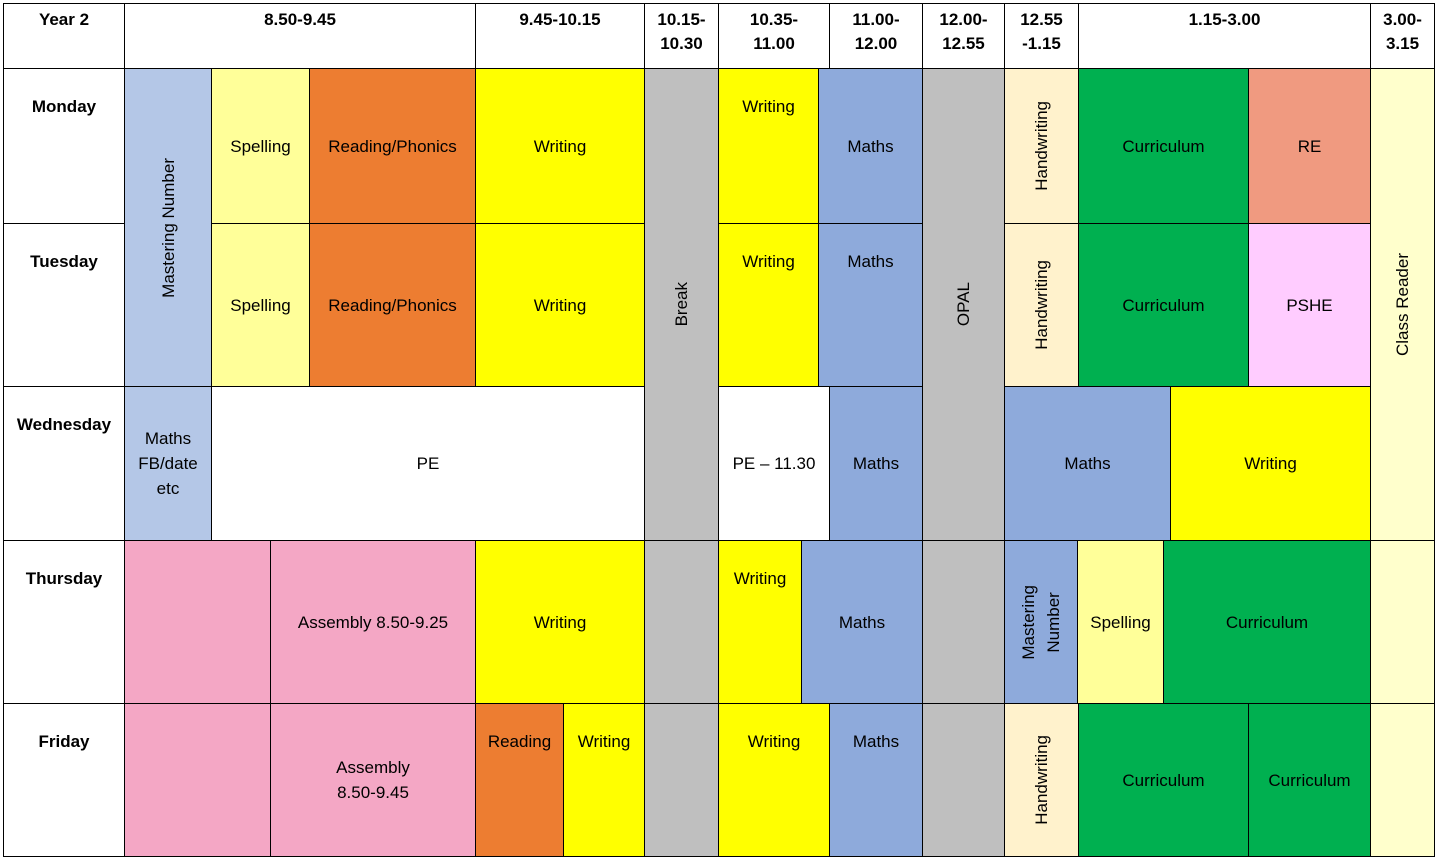  What do you see at coordinates (373, 622) in the screenshot?
I see `thursday-assembly: Assembly 8.50-9.25` at bounding box center [373, 622].